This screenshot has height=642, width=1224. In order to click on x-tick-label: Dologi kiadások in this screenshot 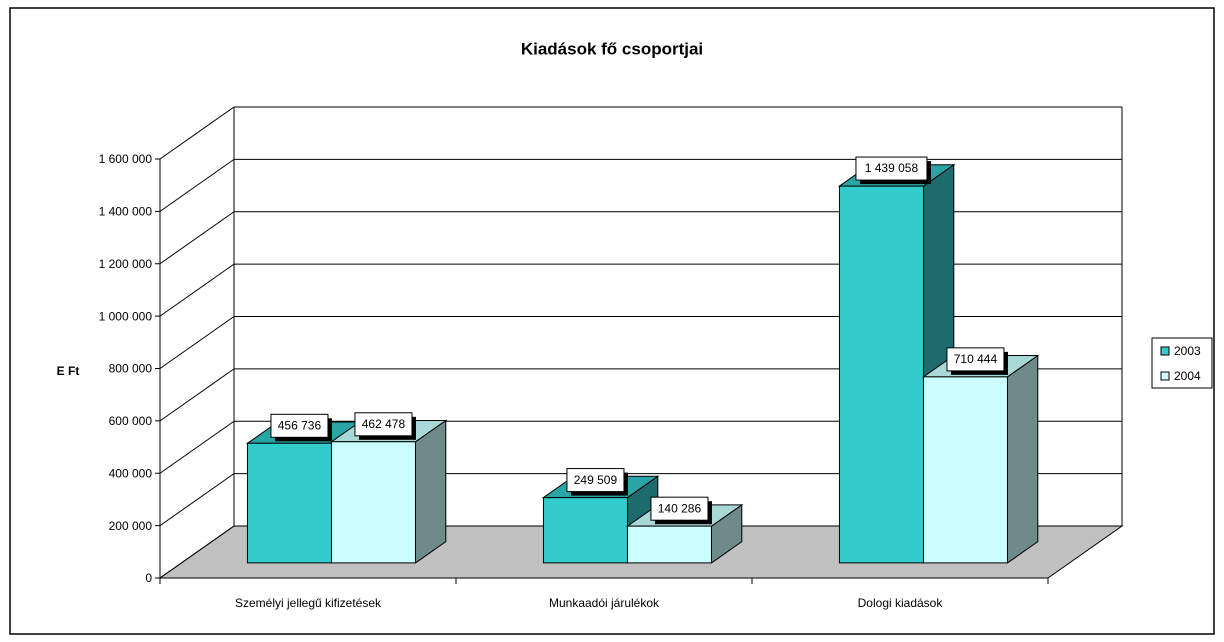, I will do `click(901, 603)`.